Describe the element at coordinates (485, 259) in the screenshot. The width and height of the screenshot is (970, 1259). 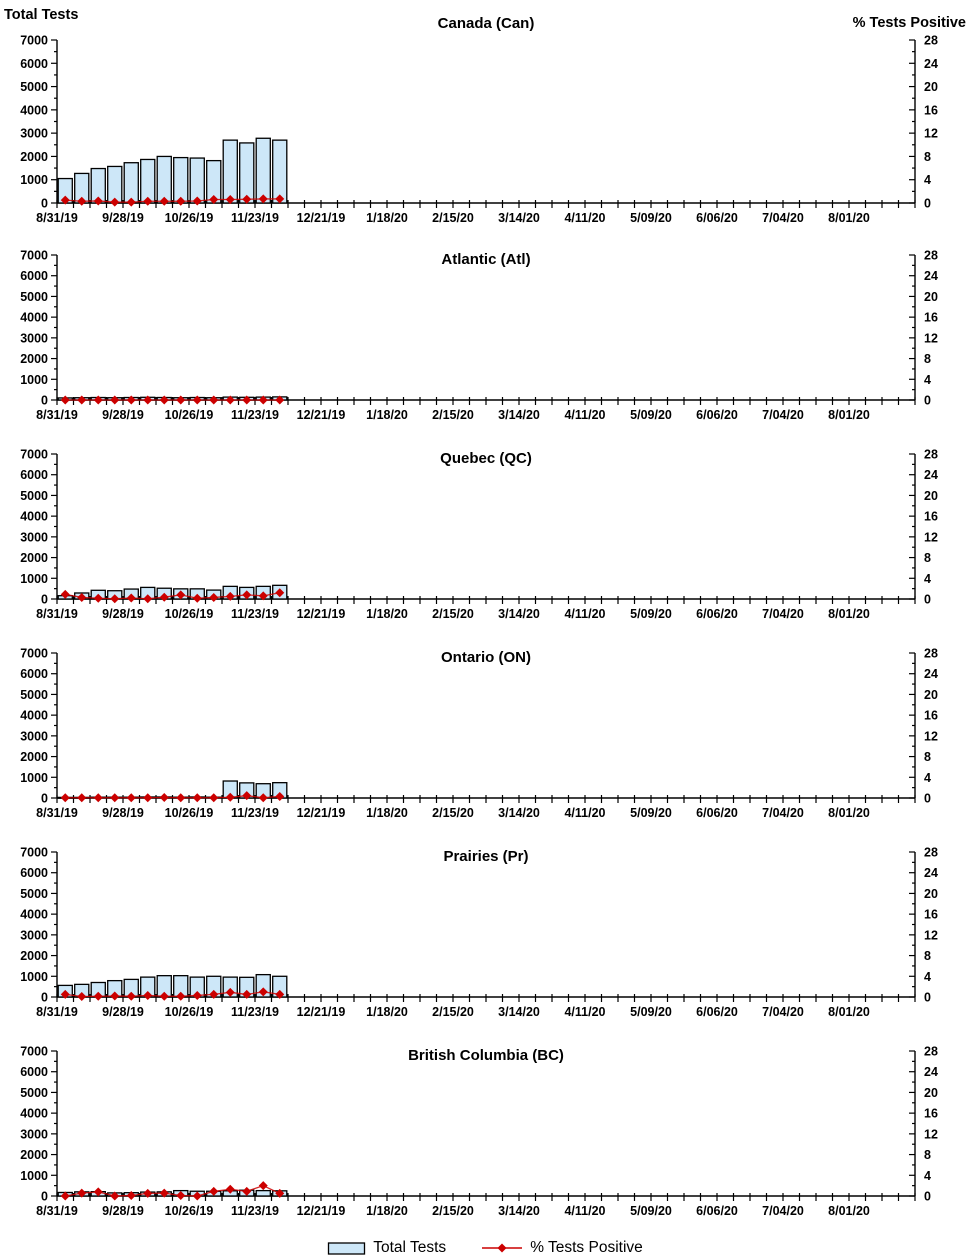
I see `chart-title-atlantic: Atlantic (Atl)` at that location.